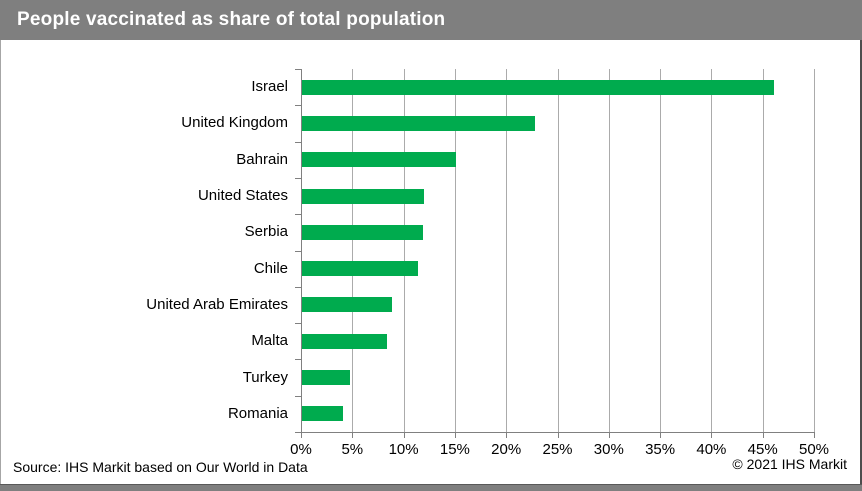 This screenshot has width=862, height=491. Describe the element at coordinates (323, 414) in the screenshot. I see `bar-romania` at that location.